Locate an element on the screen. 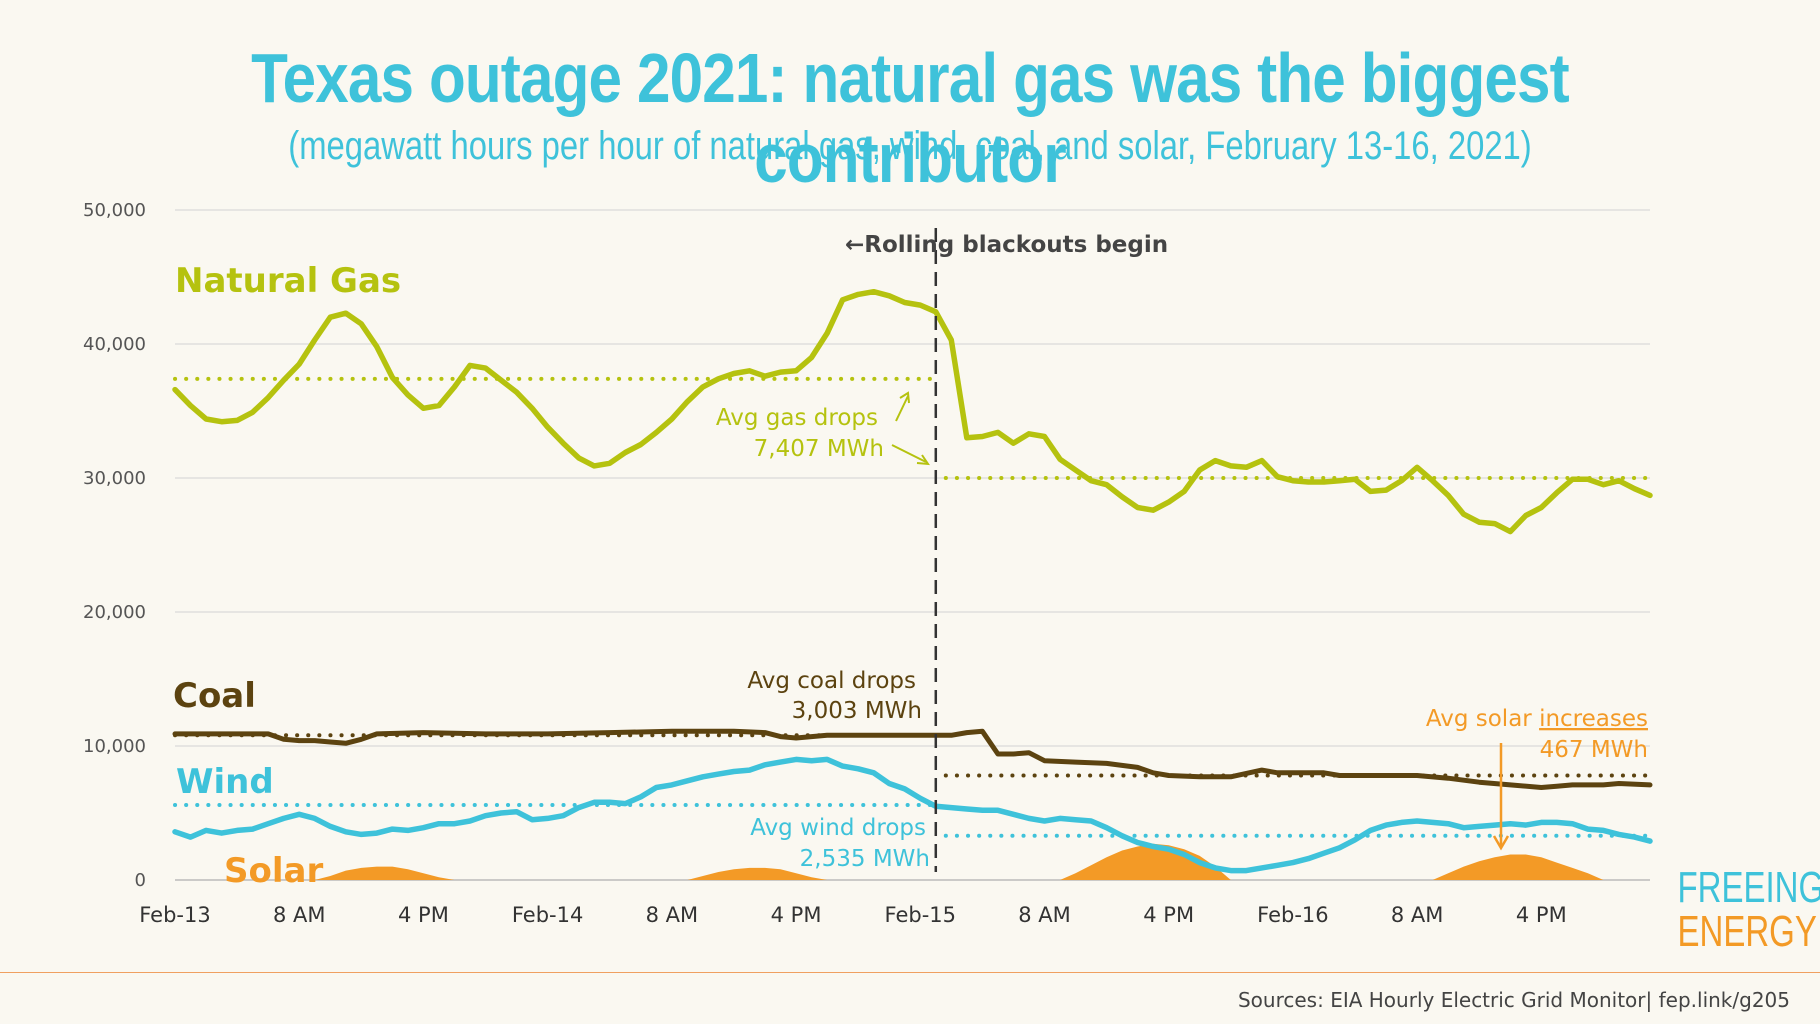 The height and width of the screenshot is (1024, 1820). footer-divider is located at coordinates (910, 972).